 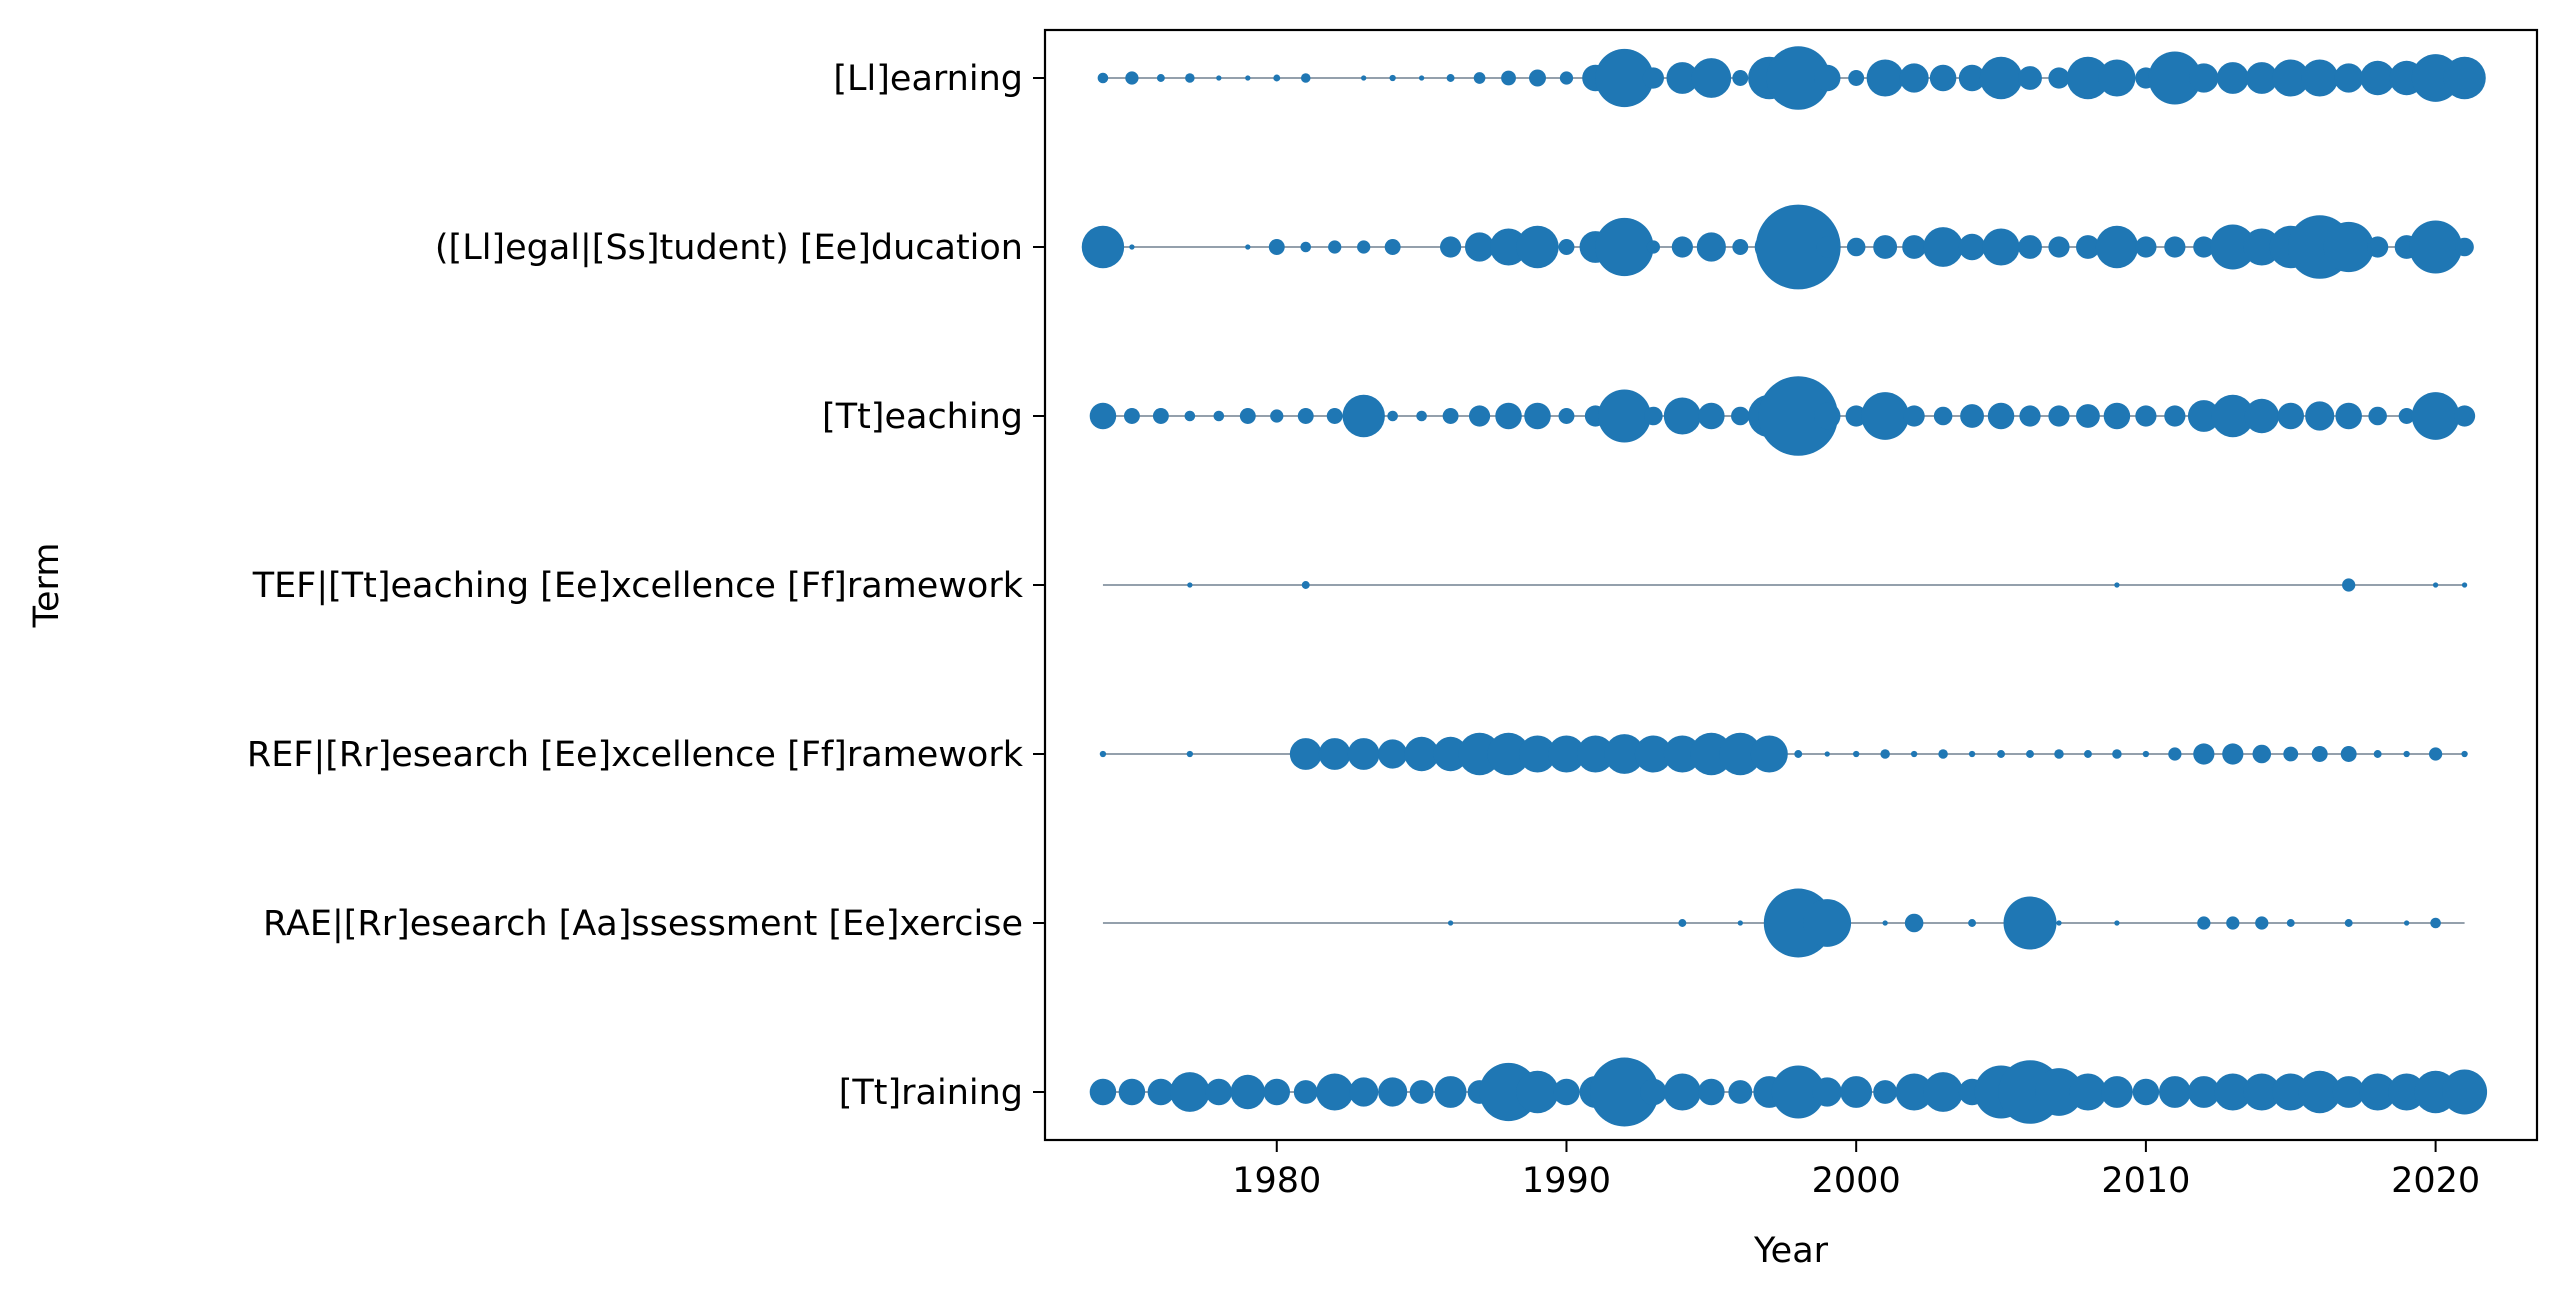 What do you see at coordinates (1624, 416) in the screenshot?
I see `point-tt-eaching-1992` at bounding box center [1624, 416].